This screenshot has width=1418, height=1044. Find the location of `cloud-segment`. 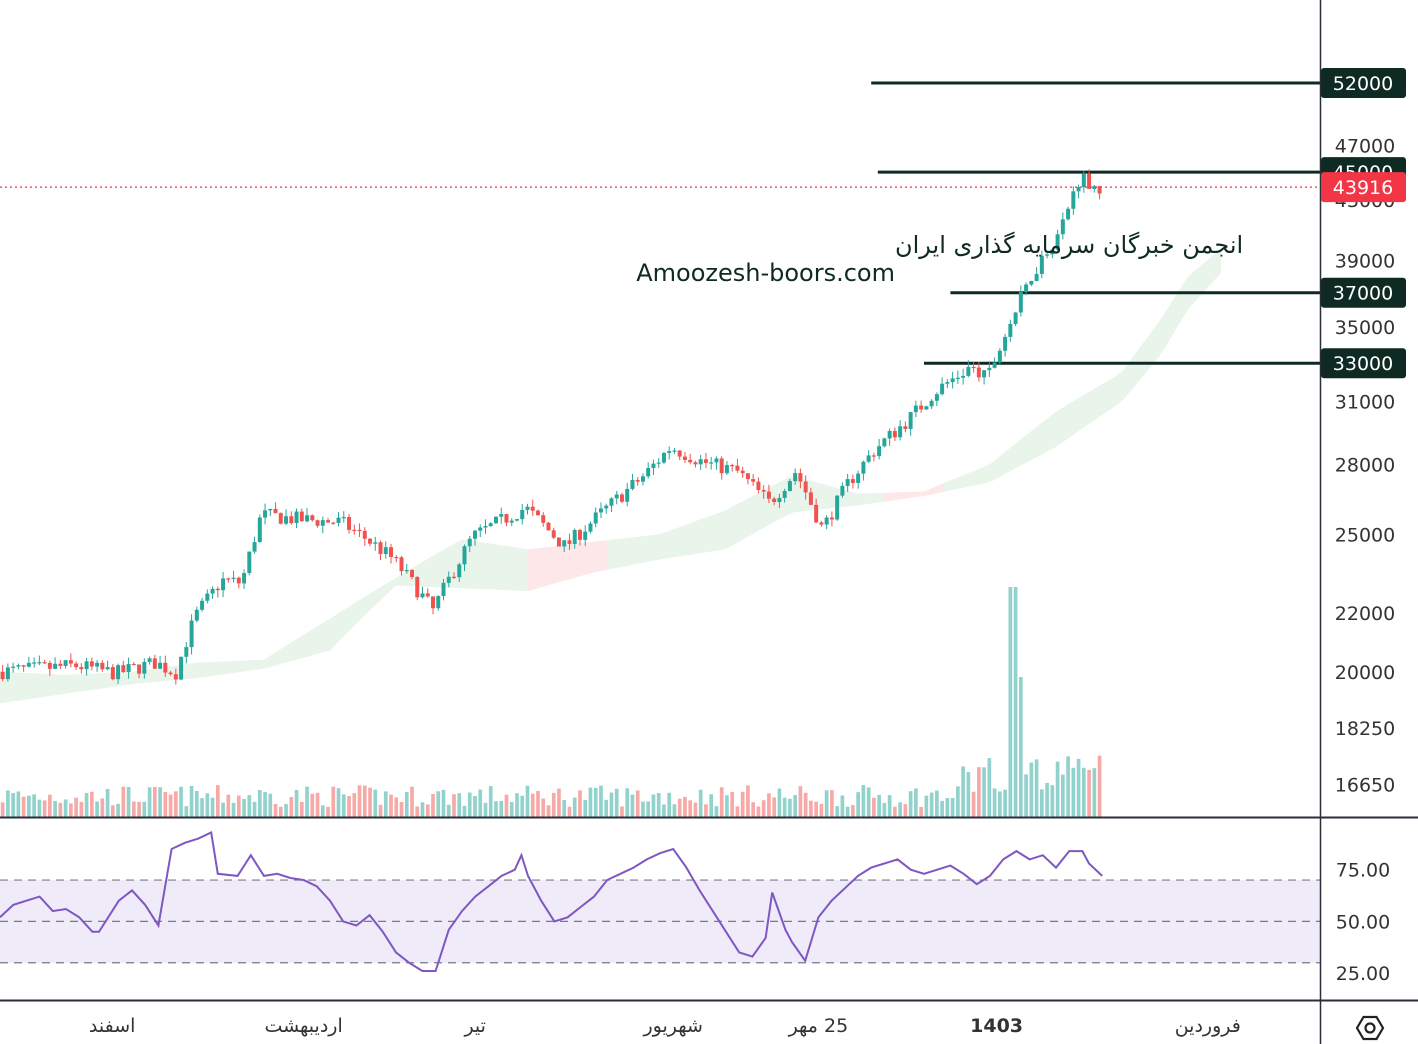

cloud-segment is located at coordinates (264, 621).